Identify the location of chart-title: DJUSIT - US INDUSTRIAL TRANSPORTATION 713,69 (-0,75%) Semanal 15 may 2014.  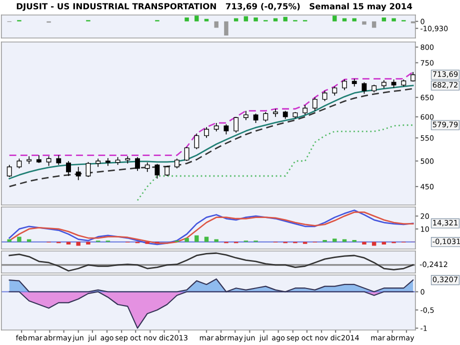
(214, 7).